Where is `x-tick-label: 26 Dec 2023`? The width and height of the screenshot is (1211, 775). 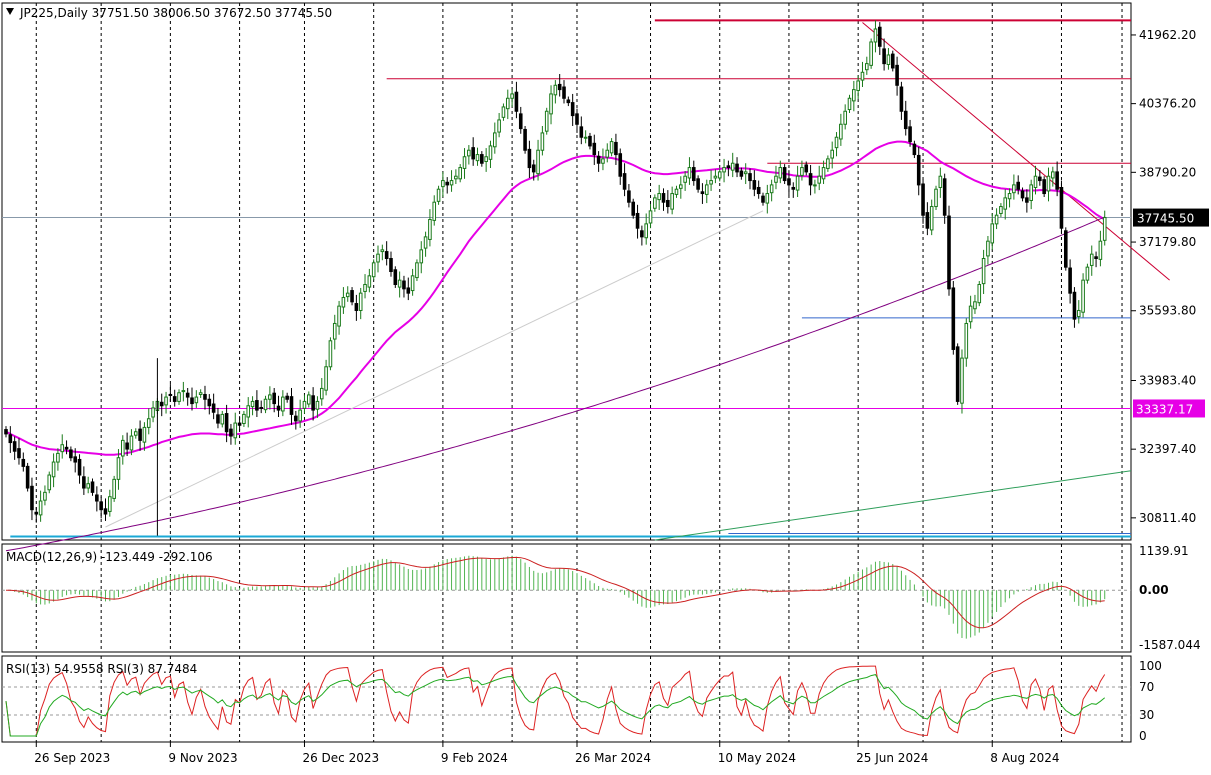 x-tick-label: 26 Dec 2023 is located at coordinates (340, 758).